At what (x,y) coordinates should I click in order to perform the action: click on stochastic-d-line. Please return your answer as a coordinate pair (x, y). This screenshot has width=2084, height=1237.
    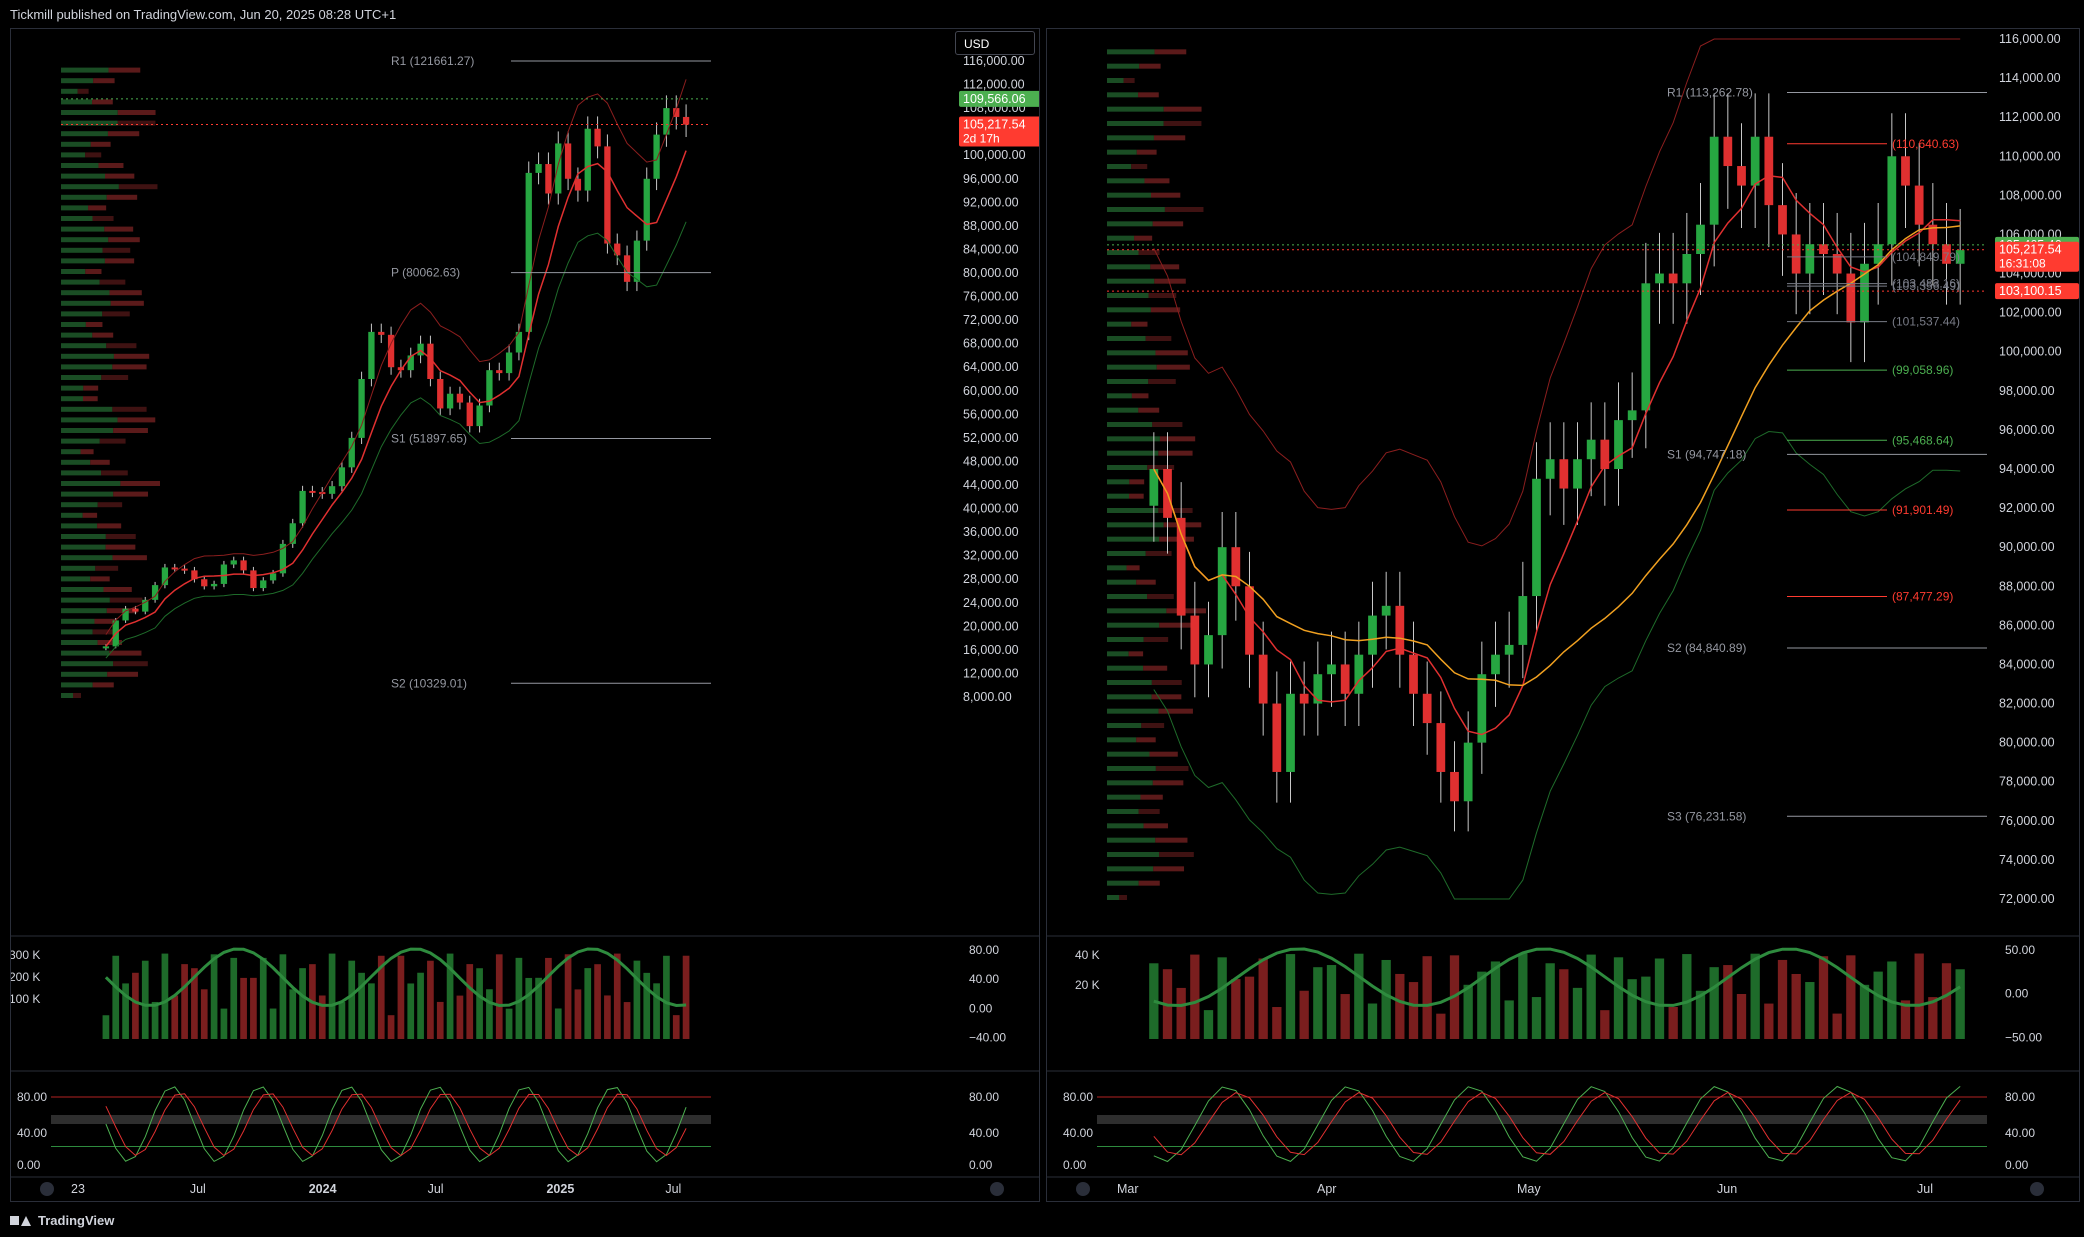
    Looking at the image, I should click on (396, 1125).